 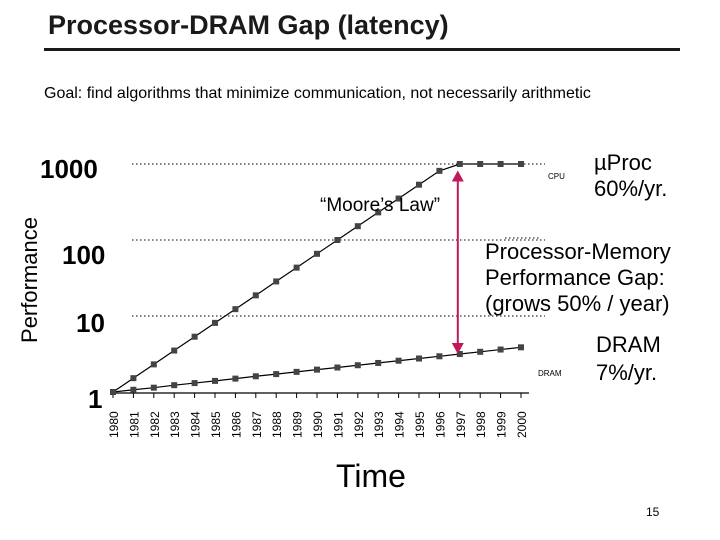 I want to click on x-tick-label: 1997, so click(x=461, y=424).